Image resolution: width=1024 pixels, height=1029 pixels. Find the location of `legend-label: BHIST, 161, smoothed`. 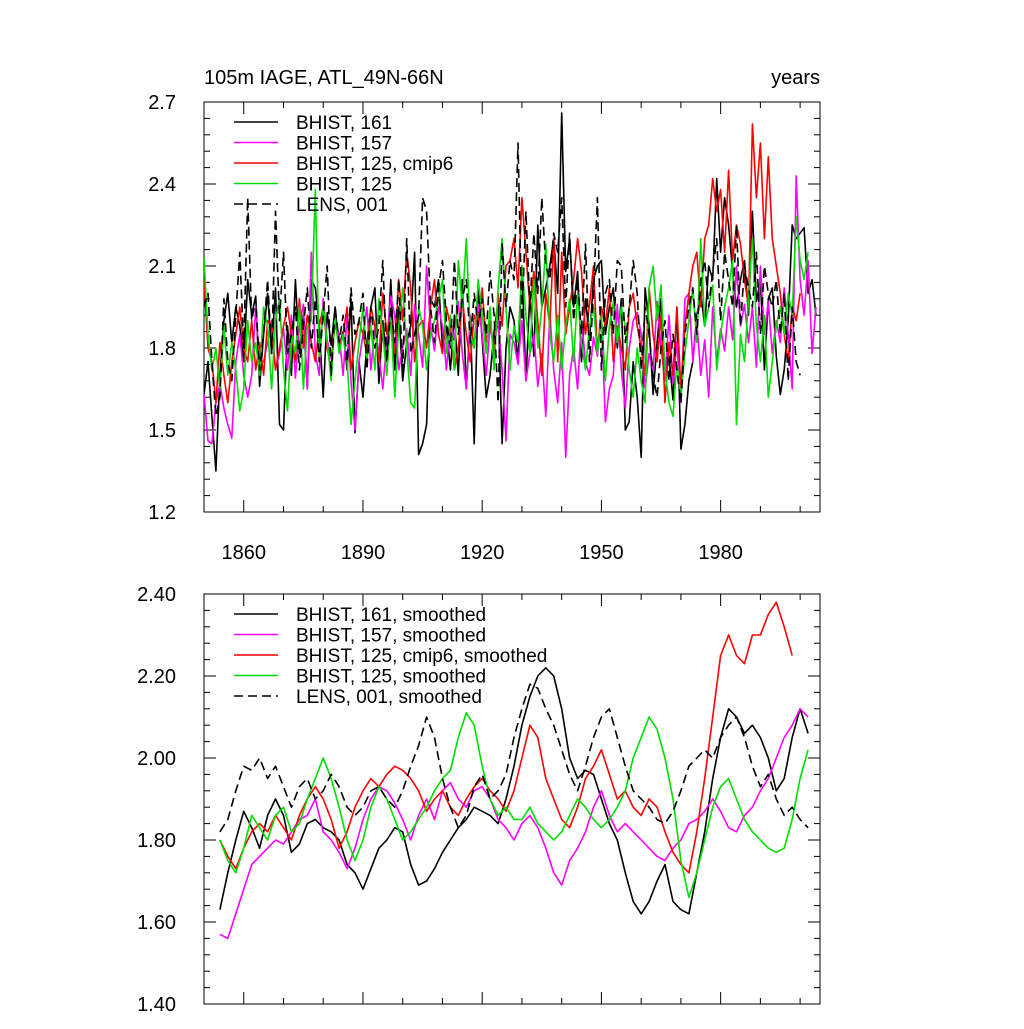

legend-label: BHIST, 161, smoothed is located at coordinates (391, 615).